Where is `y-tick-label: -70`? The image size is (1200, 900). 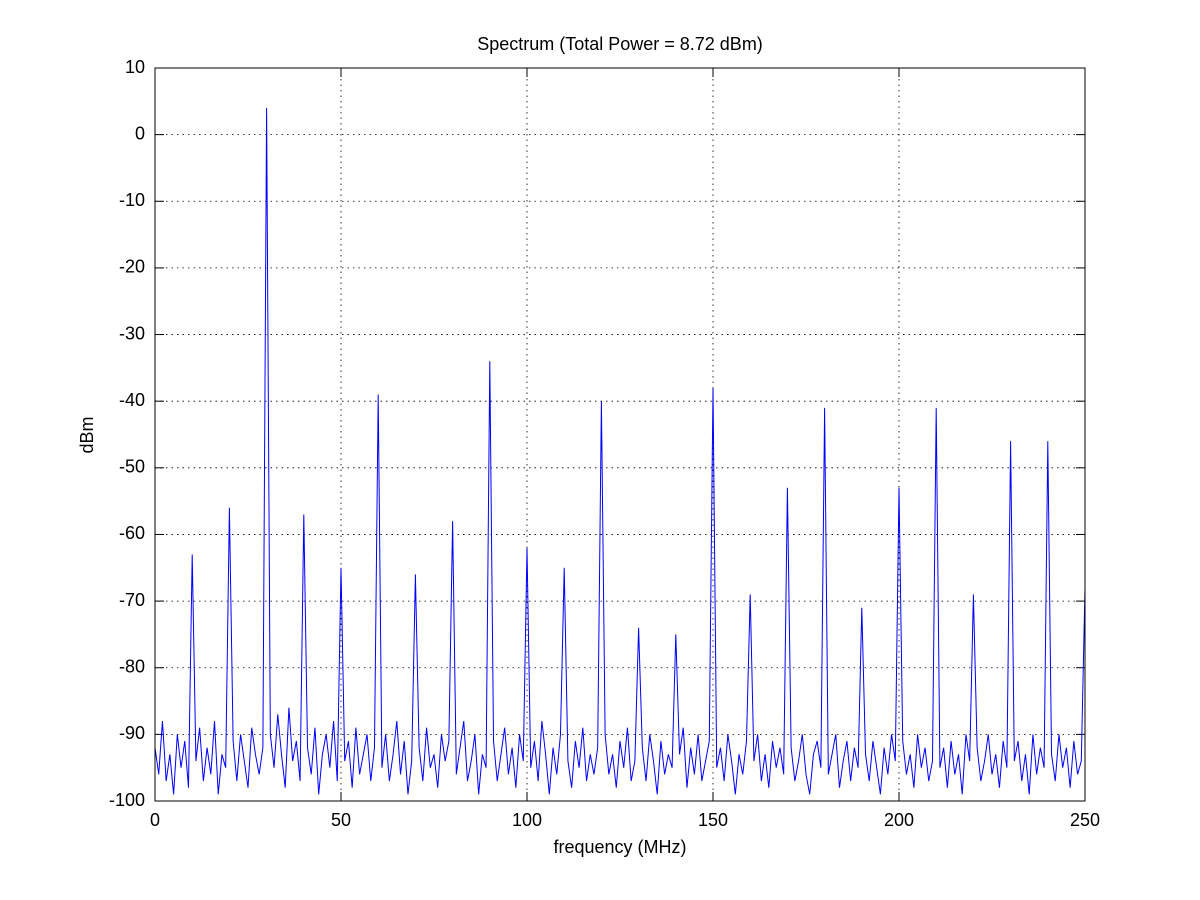 y-tick-label: -70 is located at coordinates (132, 600).